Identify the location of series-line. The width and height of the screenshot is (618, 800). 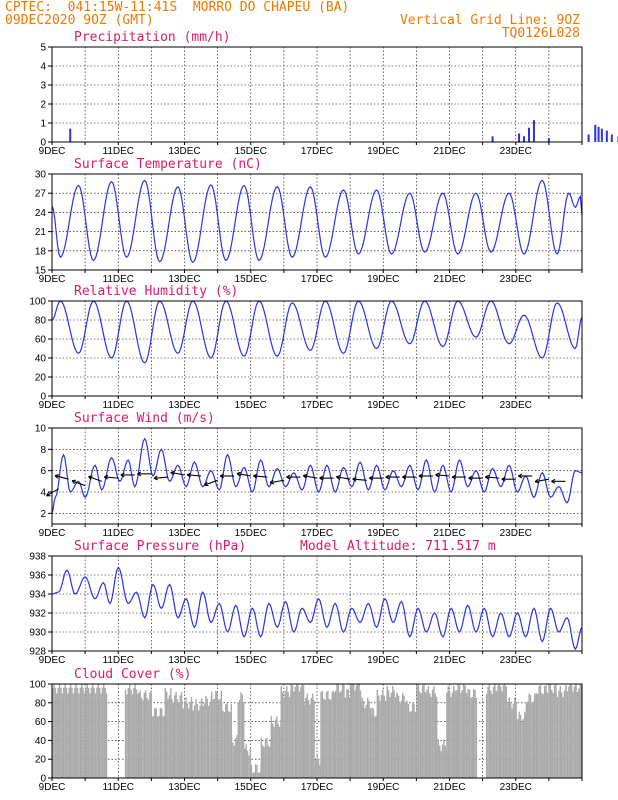
(317, 221).